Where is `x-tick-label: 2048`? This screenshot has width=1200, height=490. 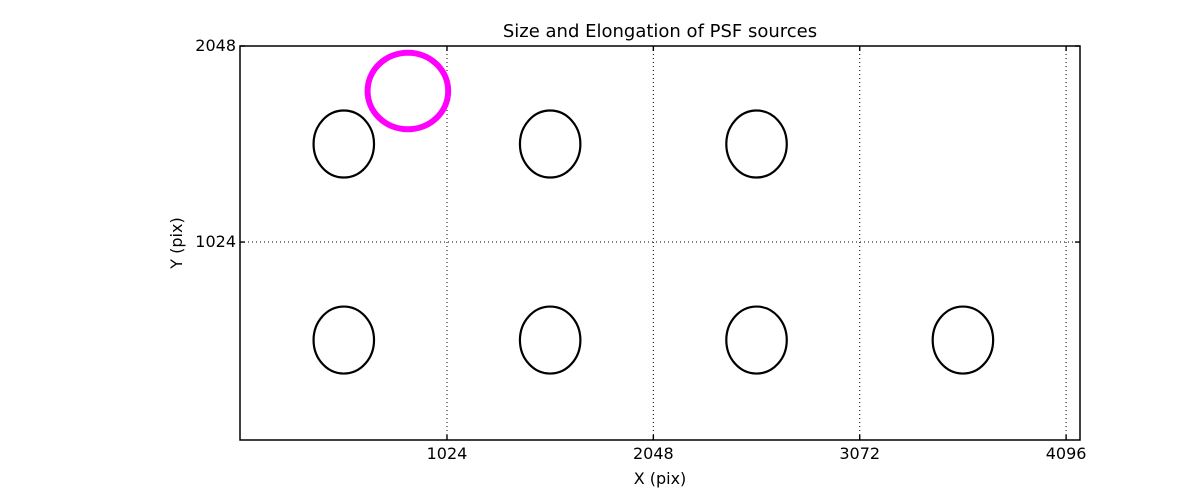
x-tick-label: 2048 is located at coordinates (653, 453).